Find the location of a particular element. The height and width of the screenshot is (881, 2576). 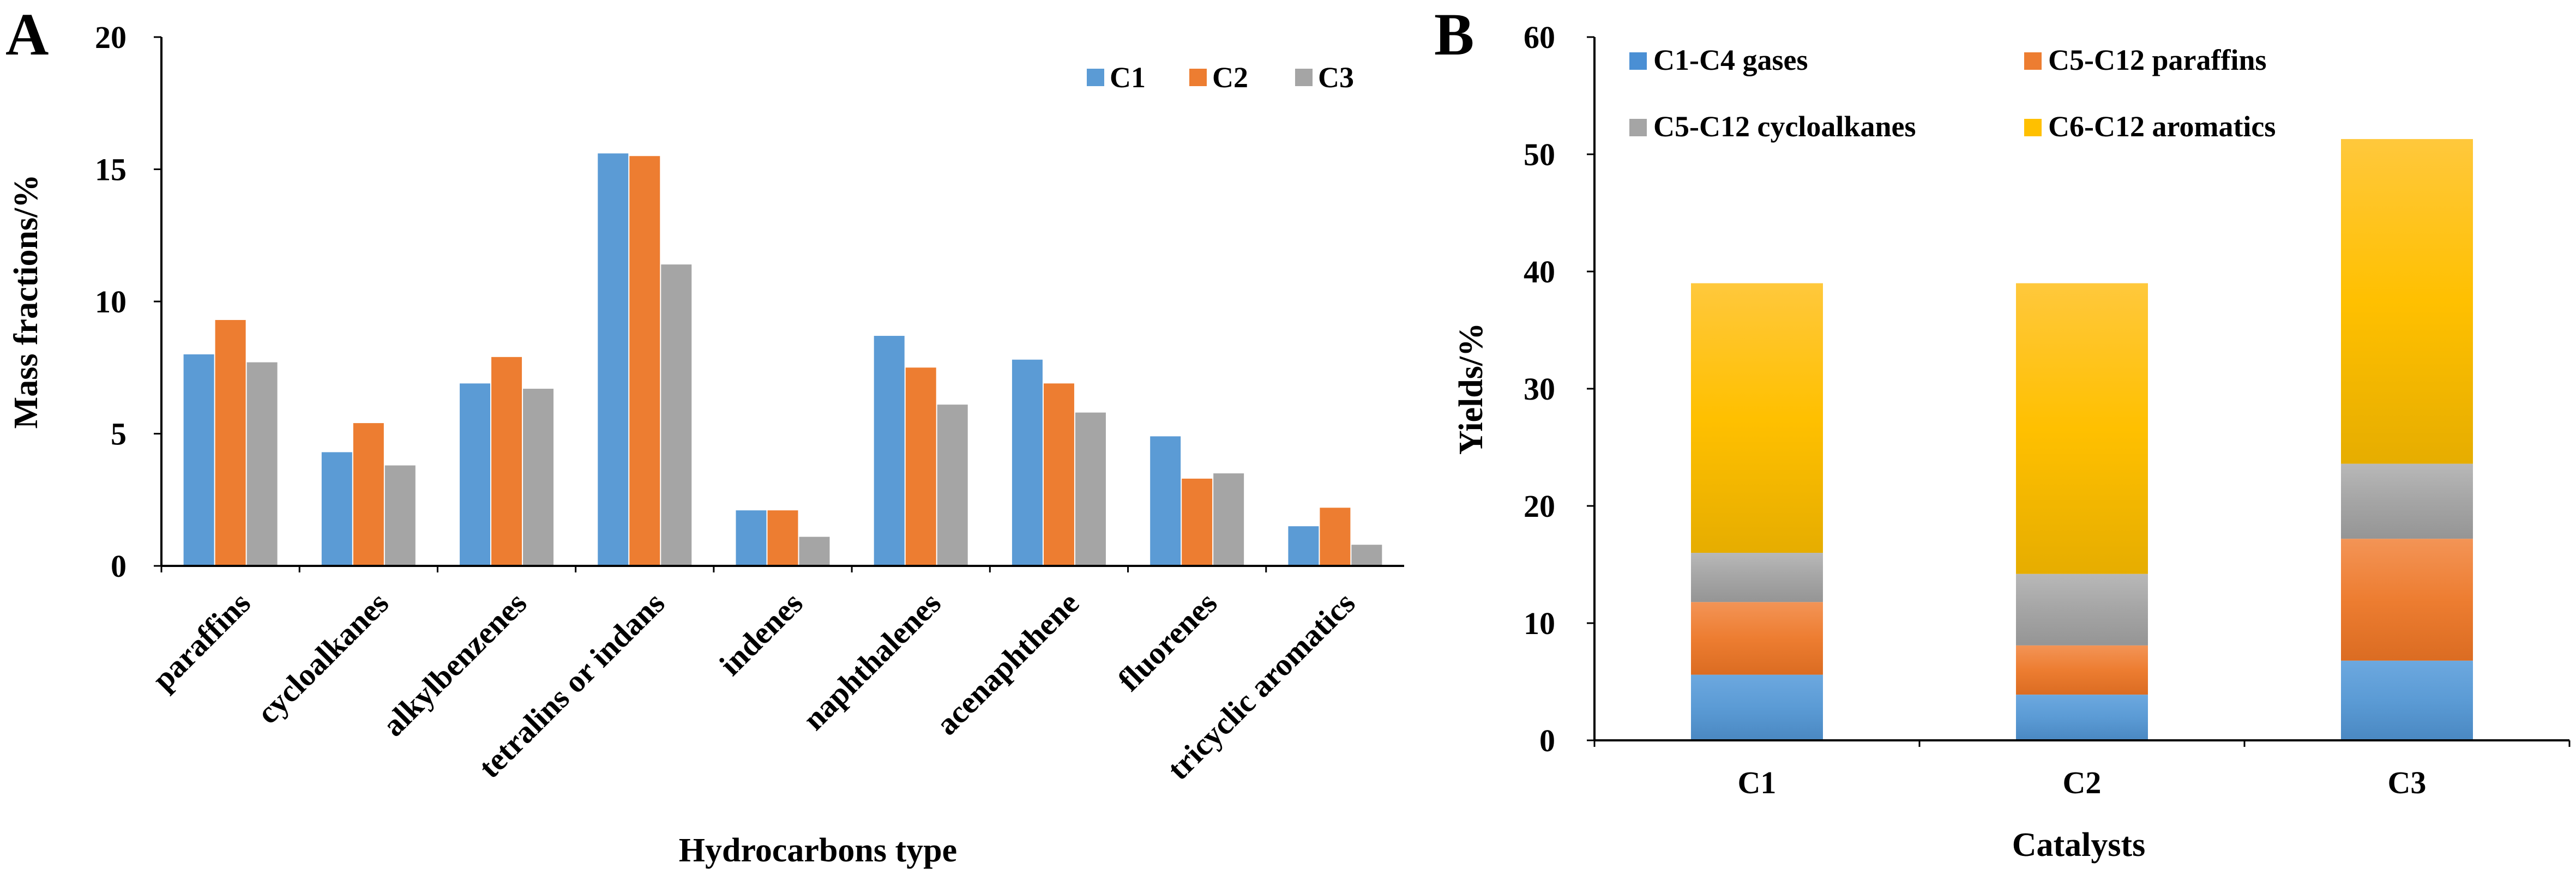

legend-label-c5-c12-cycloalkanes: C5-C12 cycloalkanes is located at coordinates (1784, 126).